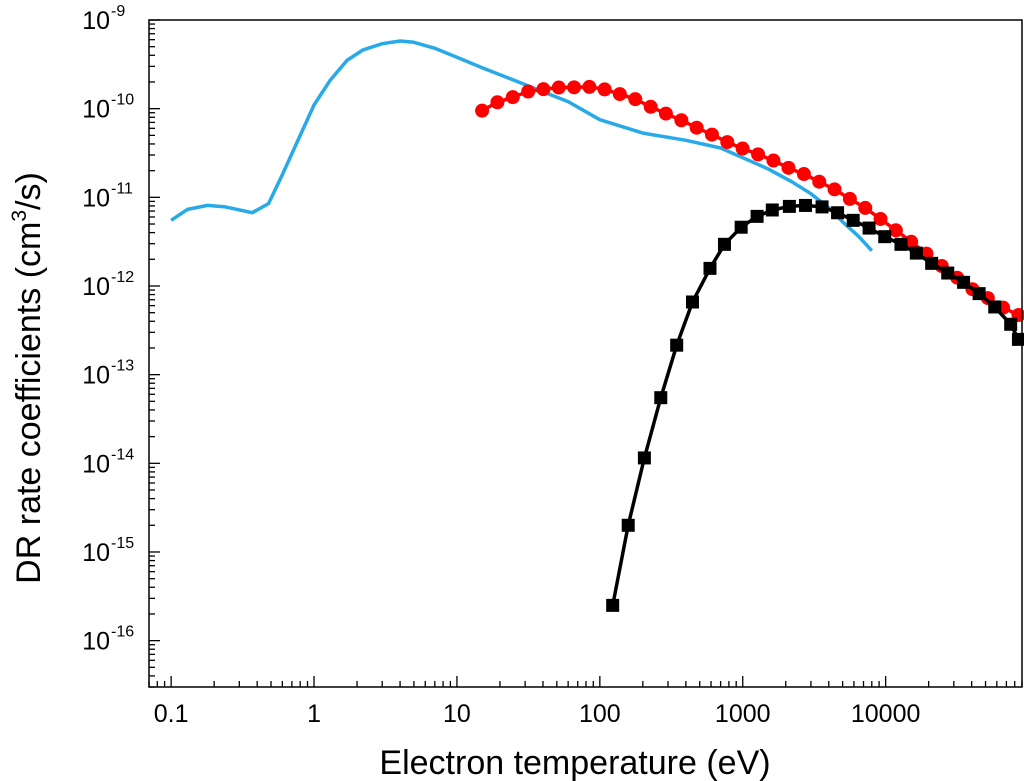 The width and height of the screenshot is (1024, 781). What do you see at coordinates (122, 454) in the screenshot?
I see `y-tick-label-exponent: -14` at bounding box center [122, 454].